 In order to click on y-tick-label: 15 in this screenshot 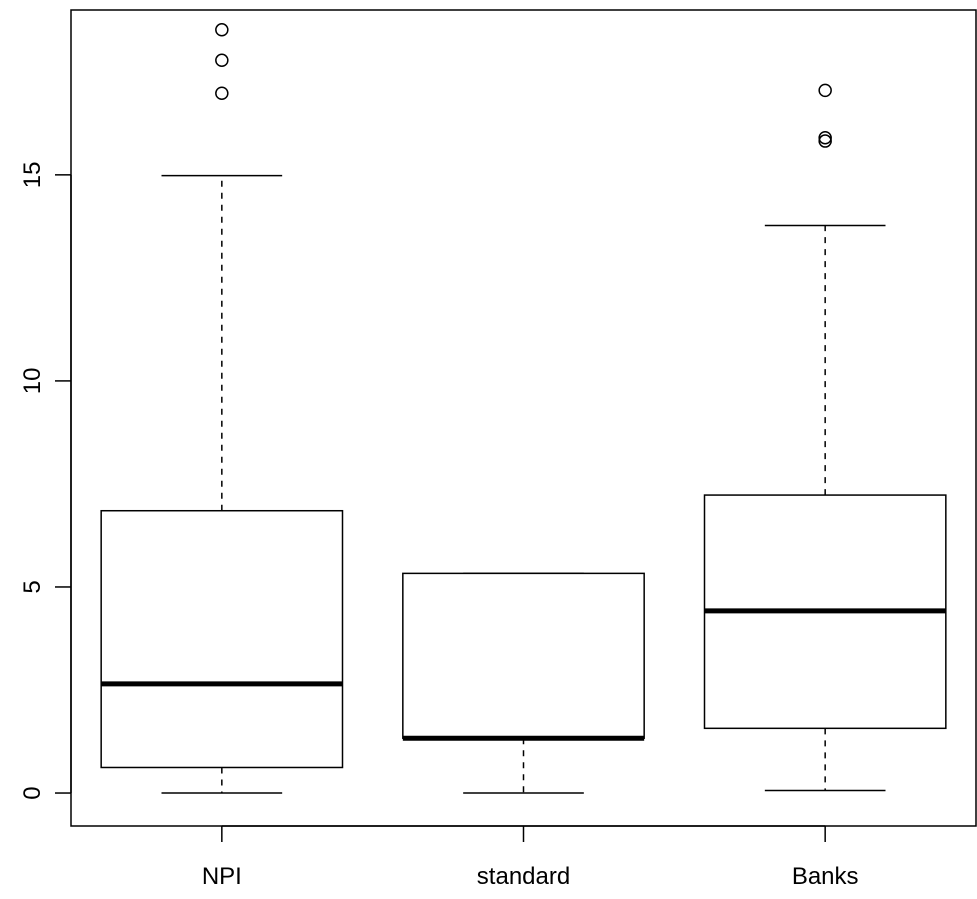, I will do `click(32, 174)`.